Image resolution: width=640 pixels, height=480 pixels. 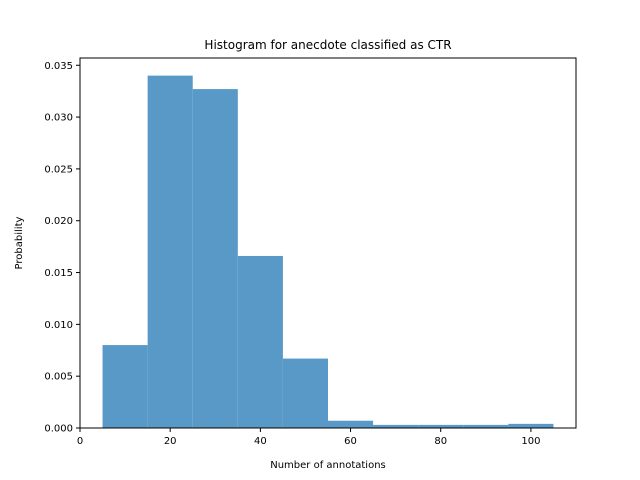 I want to click on x-tick-label: 60, so click(x=350, y=441).